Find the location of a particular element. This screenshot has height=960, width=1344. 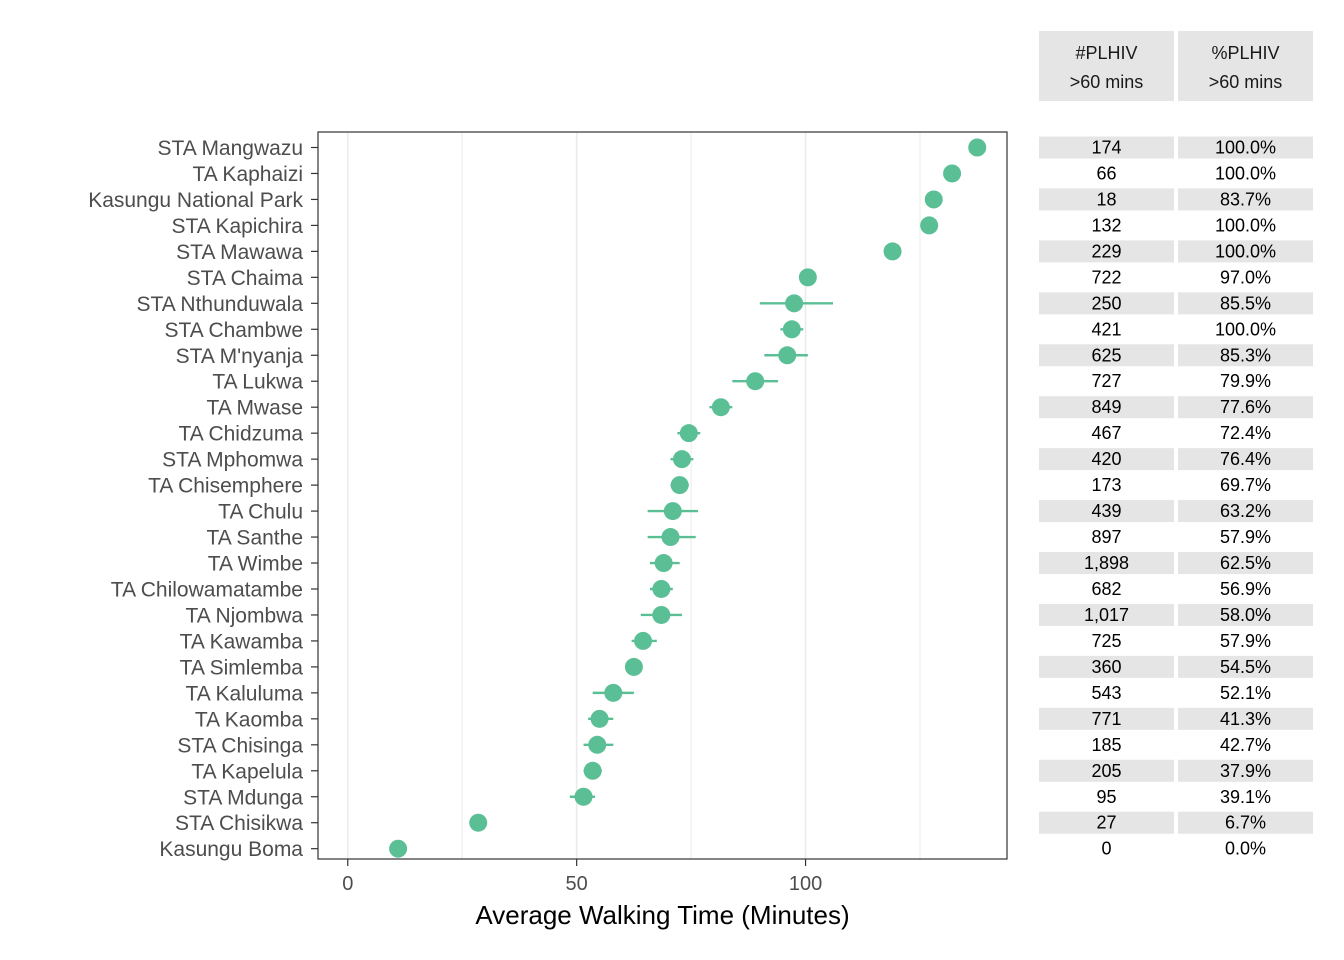

y-tick-label: TA Chilowamatambe is located at coordinates (207, 589).